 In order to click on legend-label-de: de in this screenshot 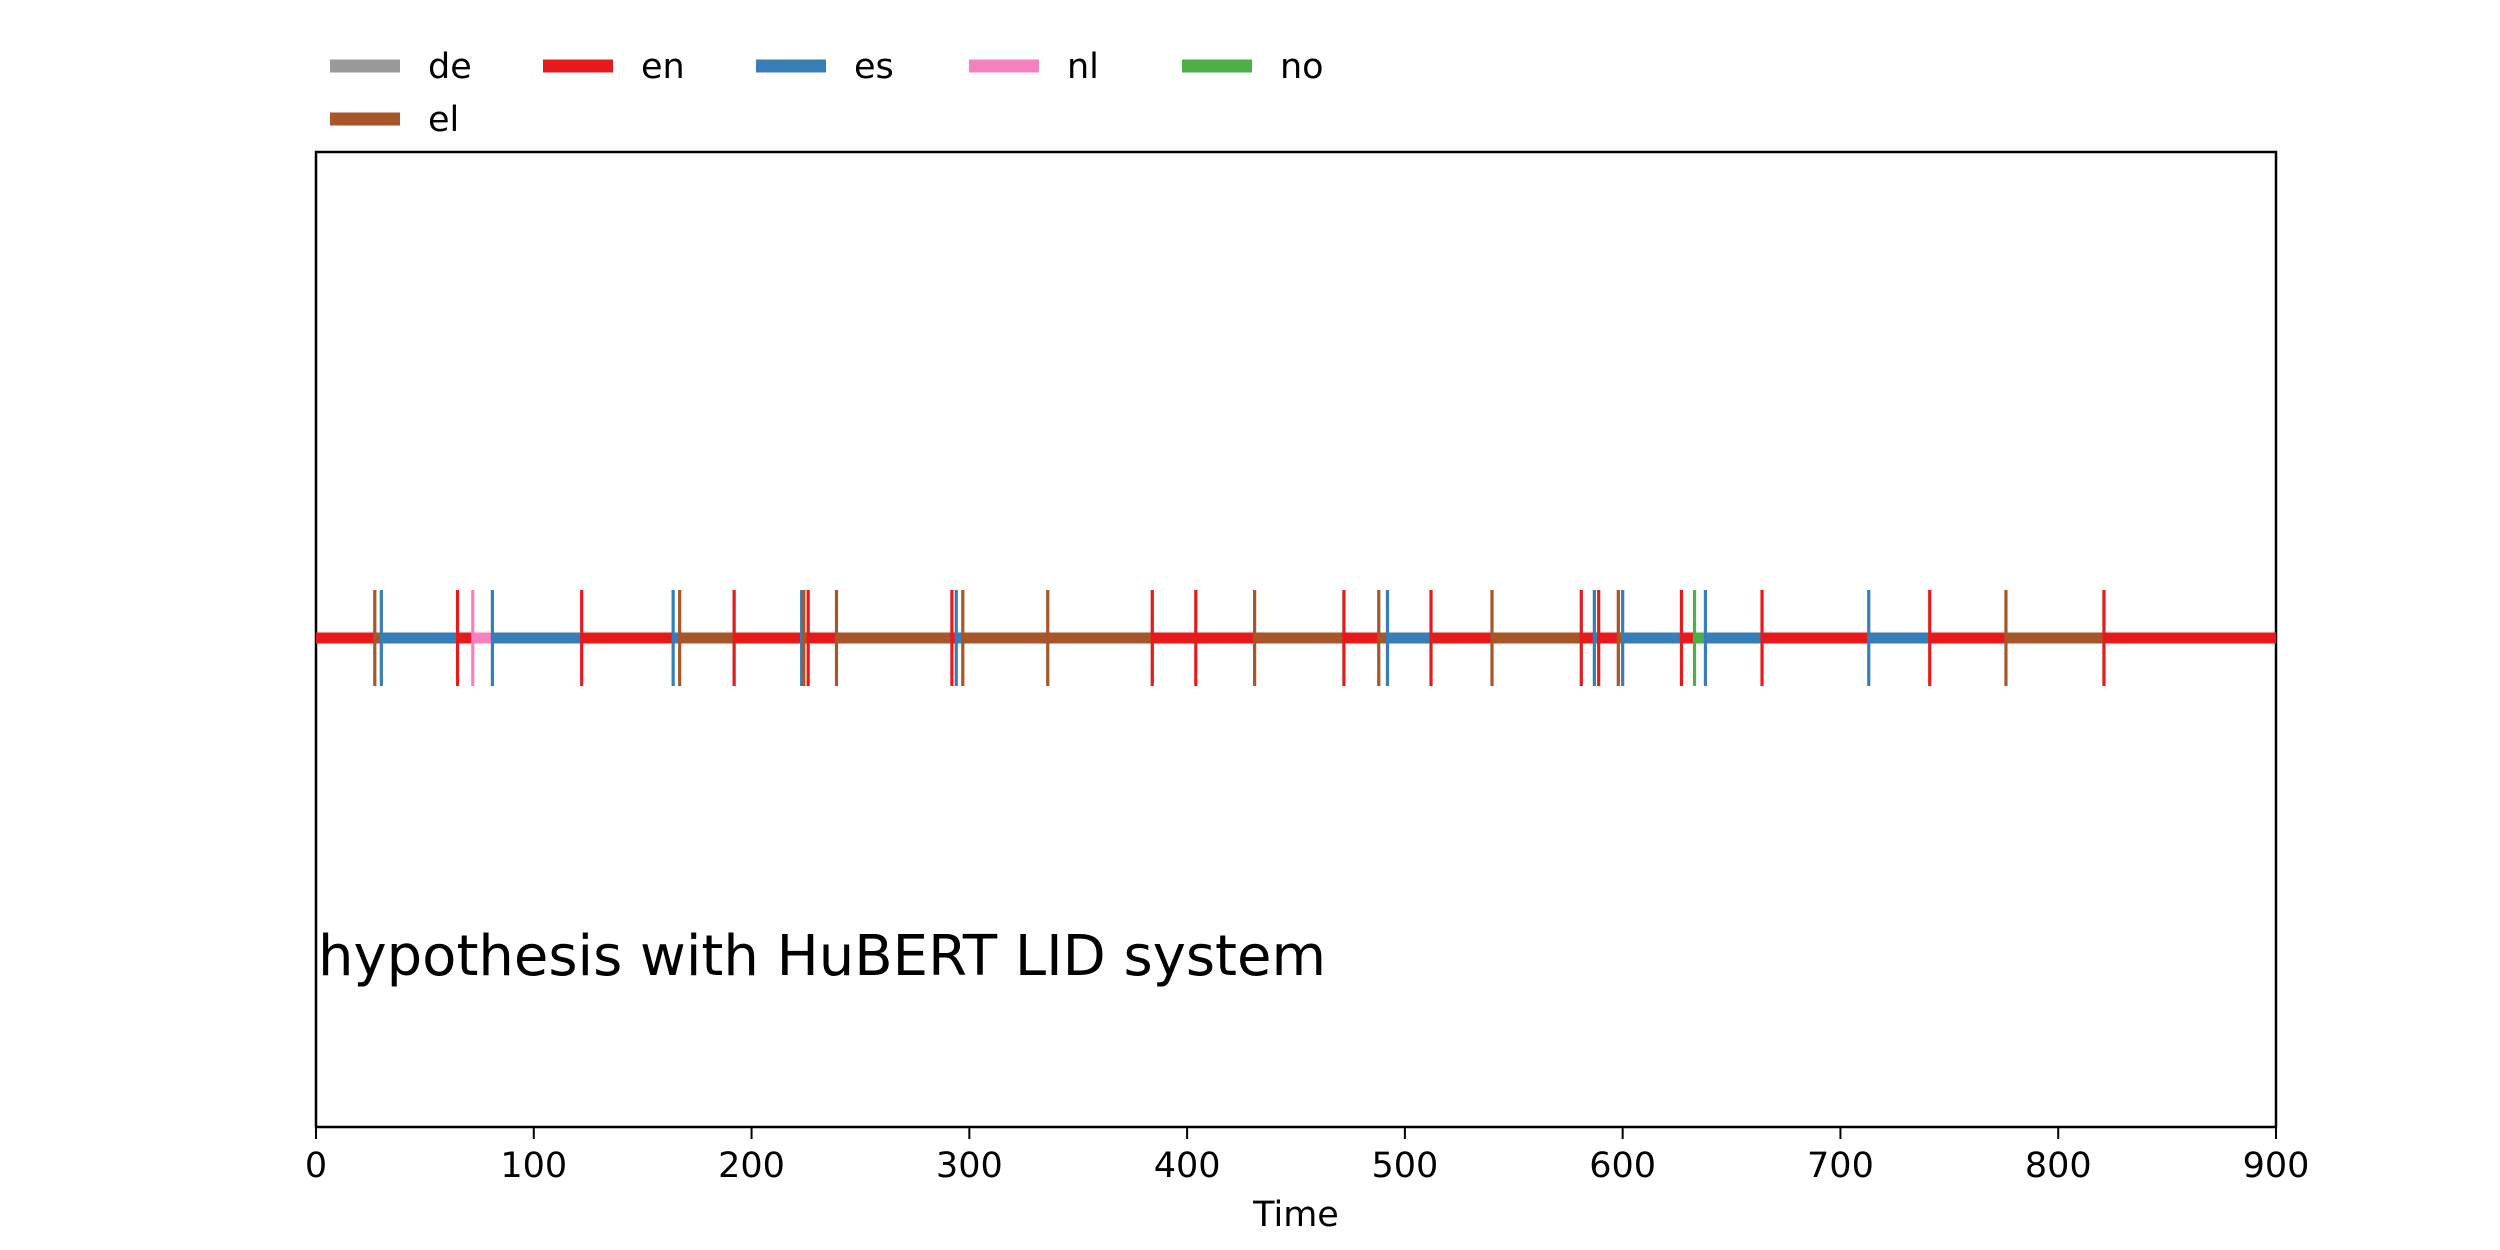, I will do `click(450, 67)`.